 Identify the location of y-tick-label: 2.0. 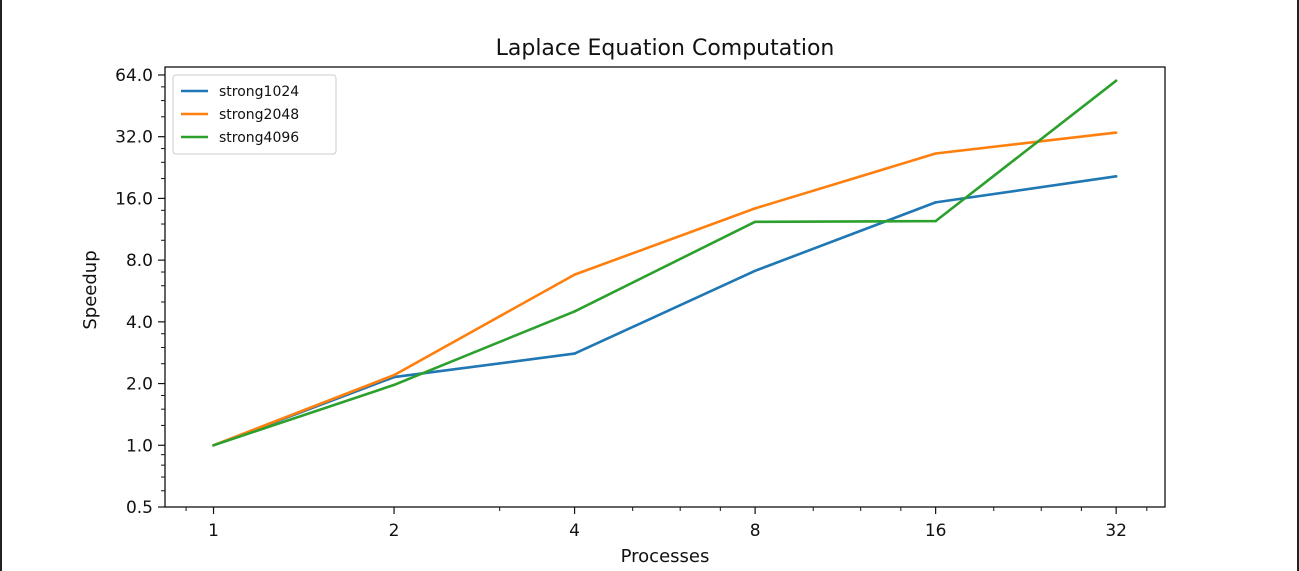
(139, 385).